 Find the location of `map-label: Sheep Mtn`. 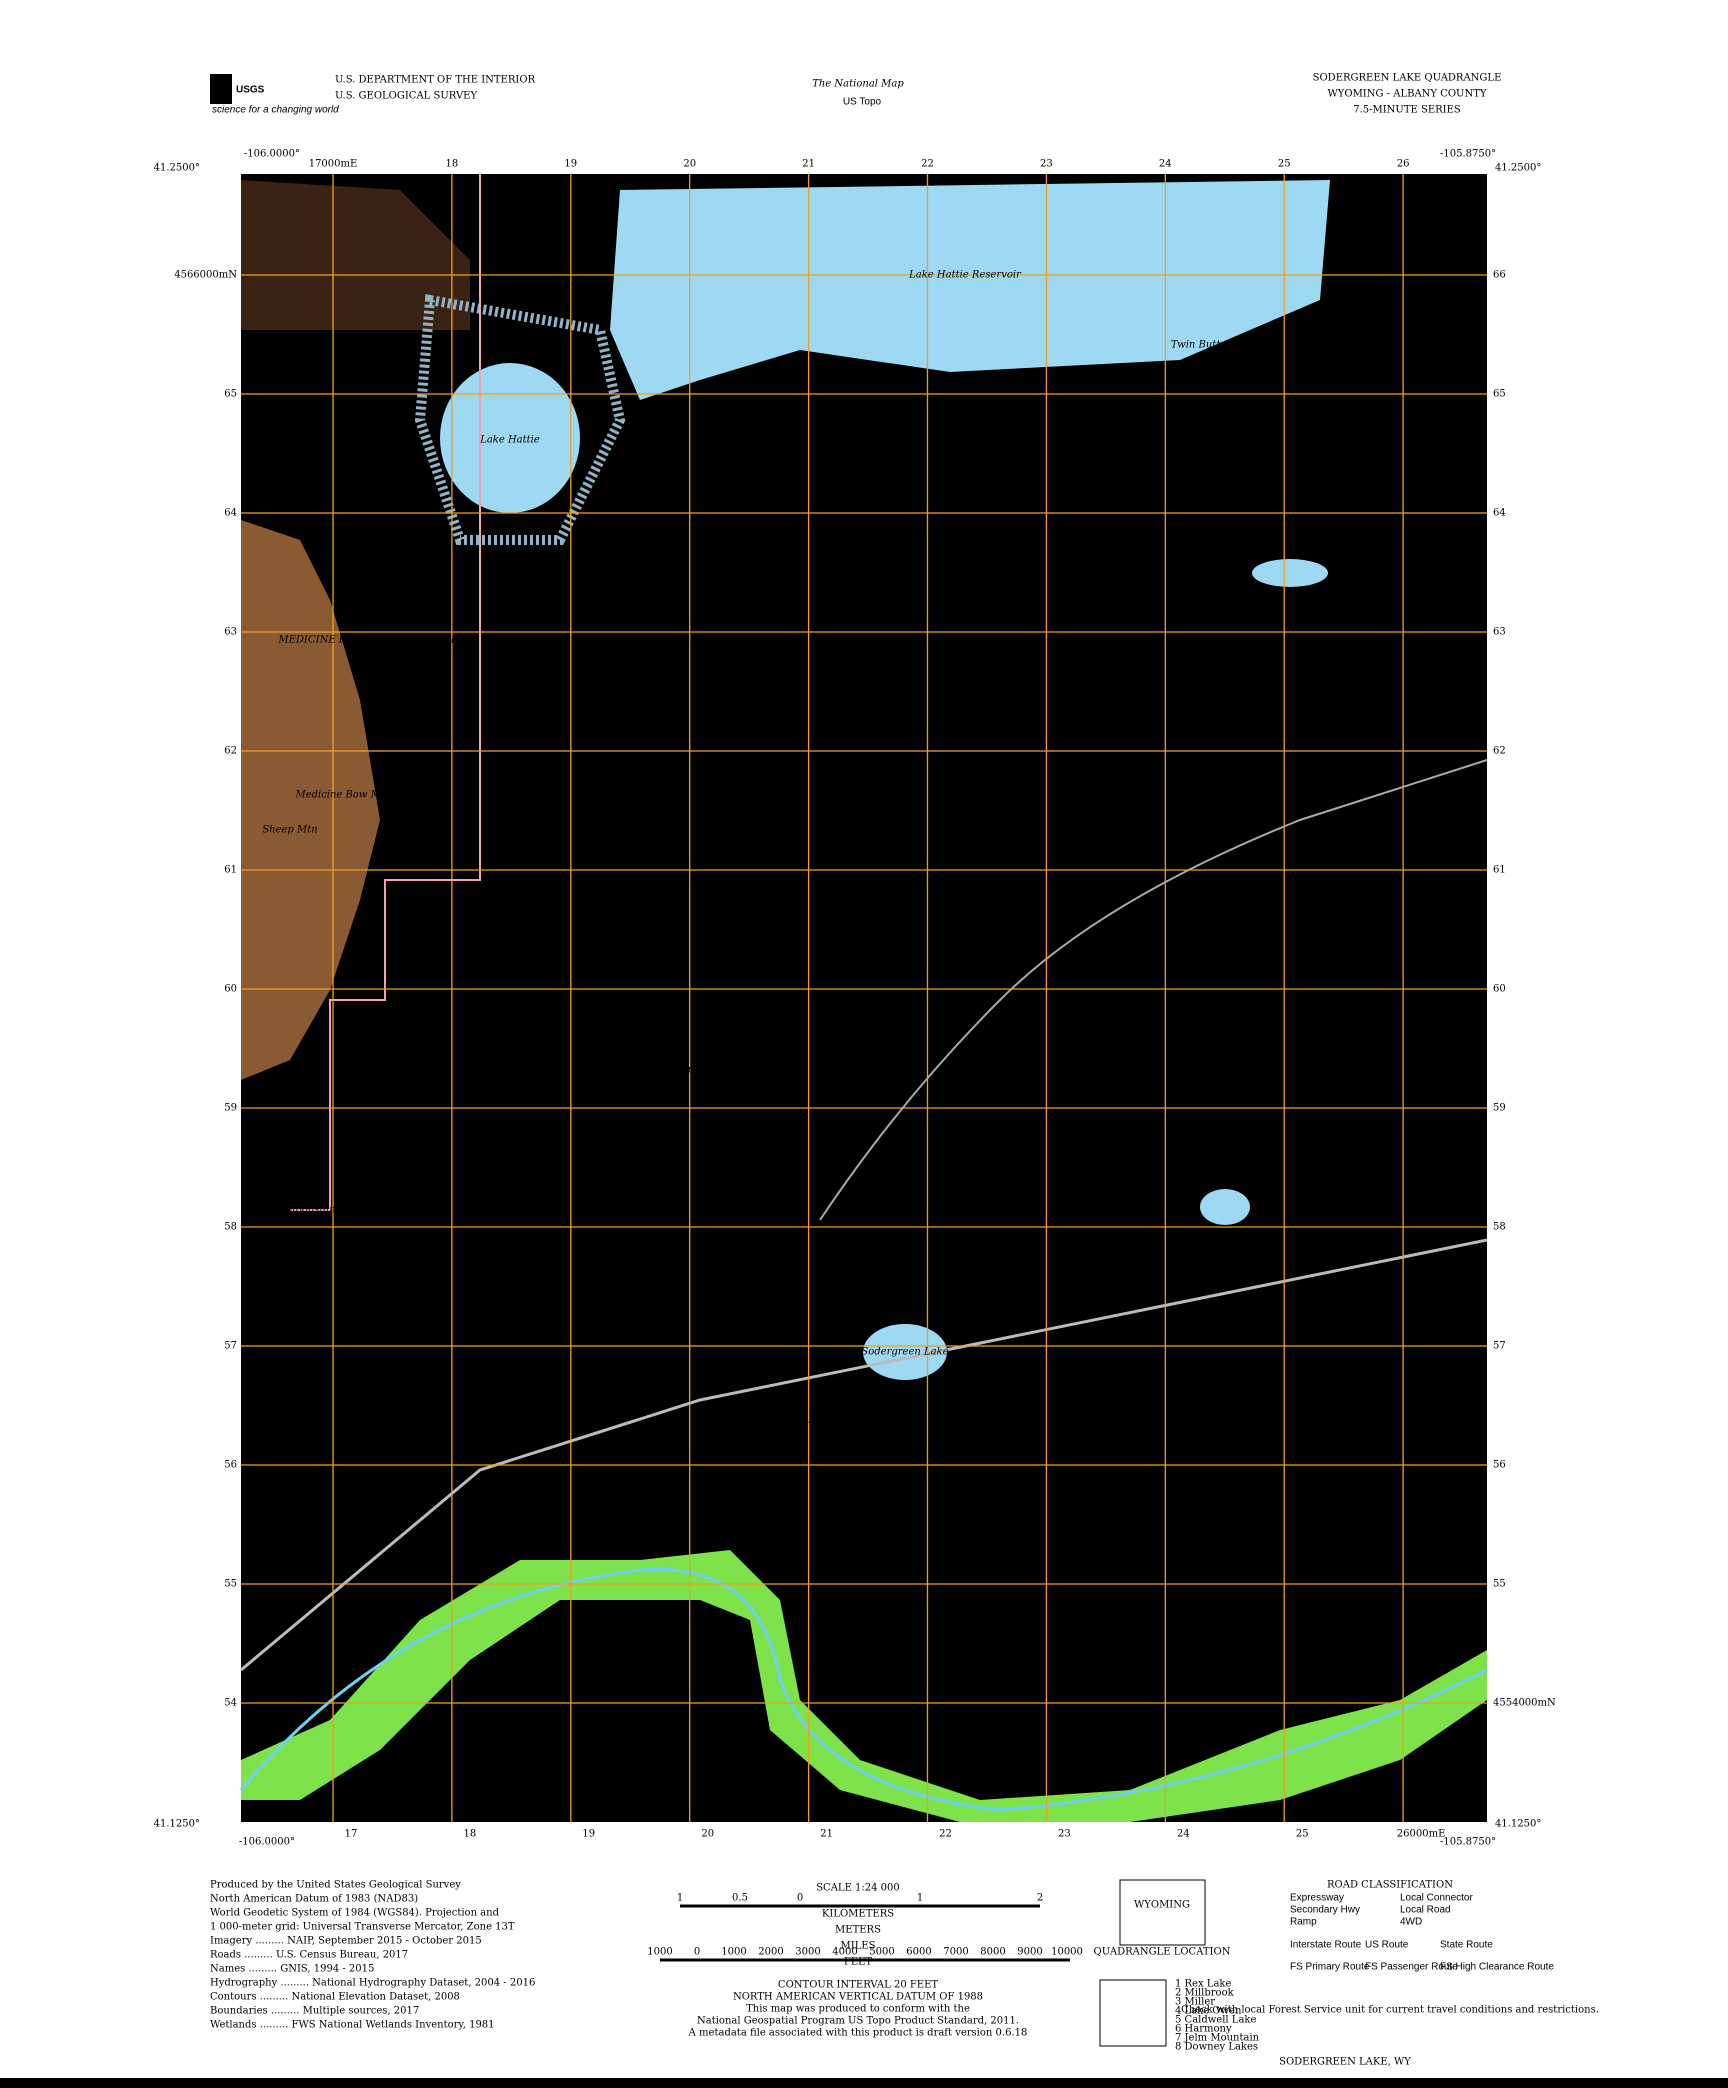

map-label: Sheep Mtn is located at coordinates (289, 830).